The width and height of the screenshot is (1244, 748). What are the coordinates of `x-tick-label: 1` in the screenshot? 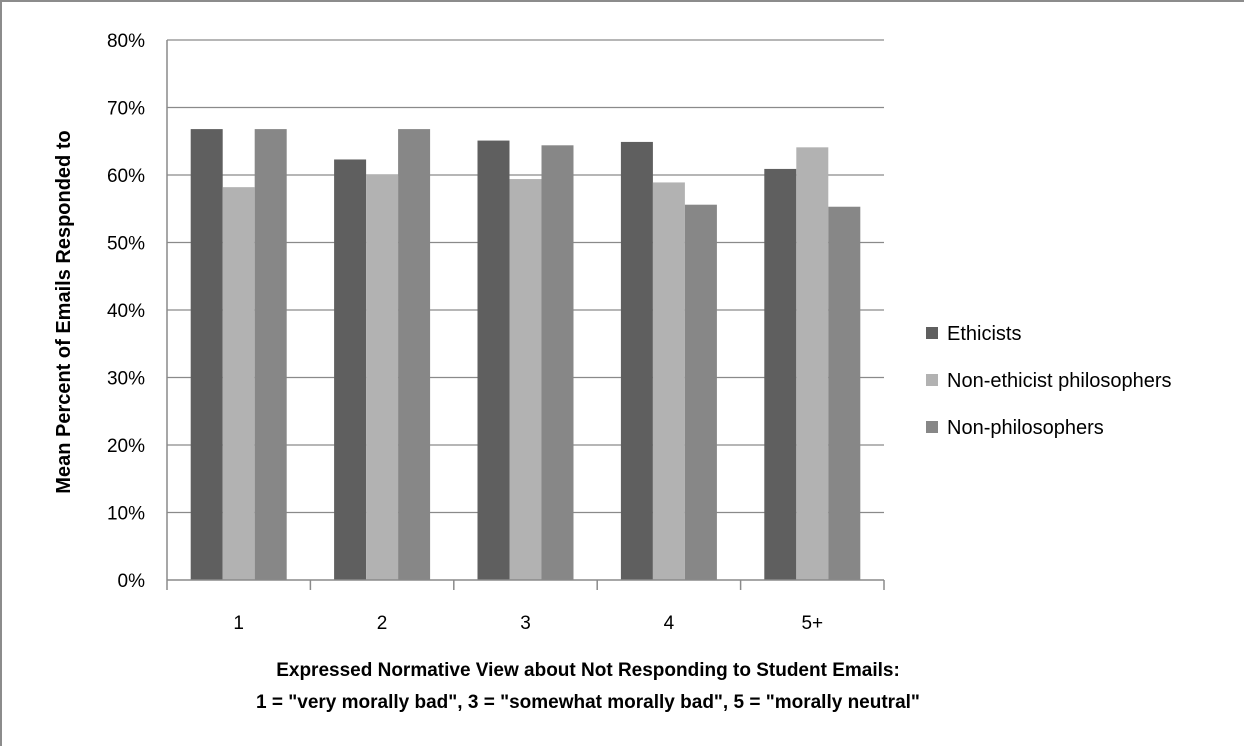 It's located at (238, 623).